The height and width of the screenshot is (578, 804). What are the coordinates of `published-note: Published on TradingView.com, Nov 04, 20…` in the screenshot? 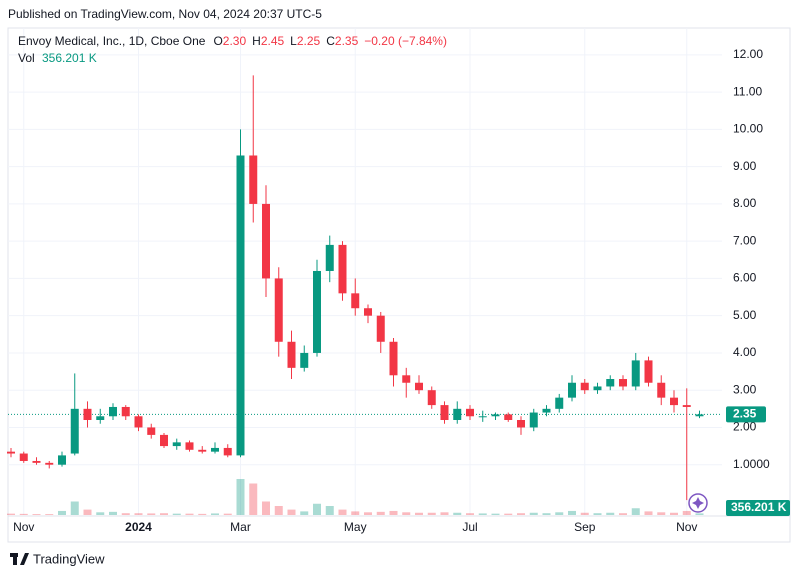 It's located at (165, 14).